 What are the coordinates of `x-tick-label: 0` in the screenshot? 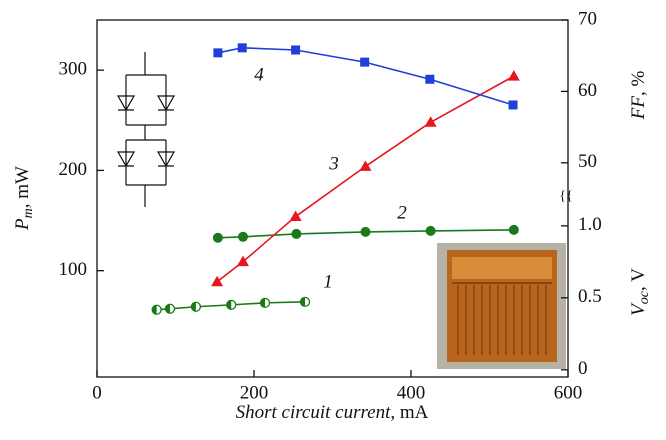 It's located at (97, 392).